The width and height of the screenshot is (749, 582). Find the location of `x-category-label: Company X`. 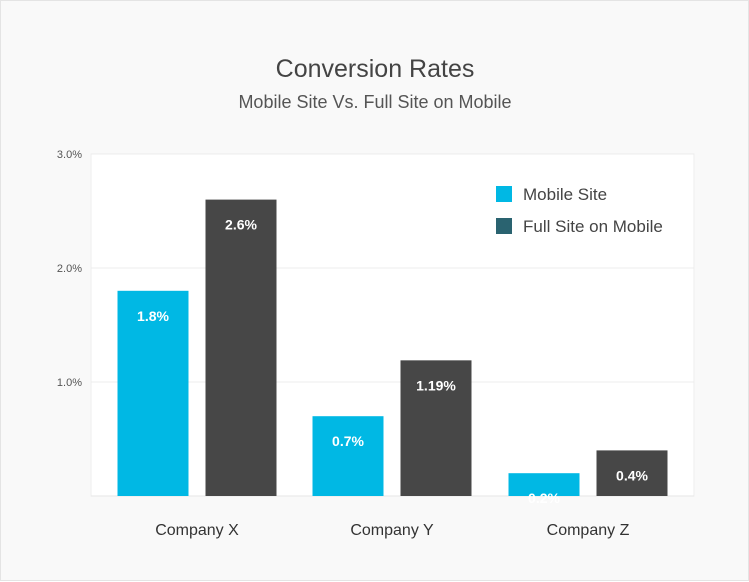

x-category-label: Company X is located at coordinates (197, 530).